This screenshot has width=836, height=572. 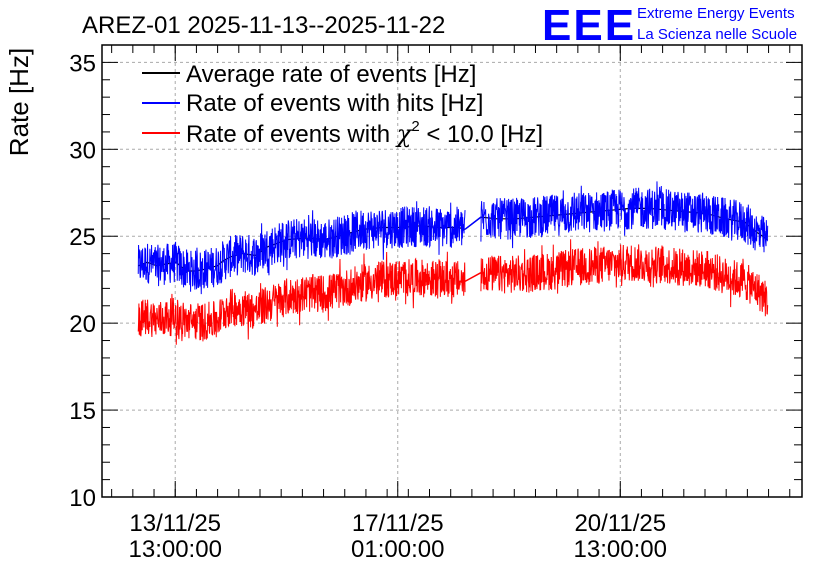 What do you see at coordinates (620, 523) in the screenshot?
I see `x-tick-label-date: 20/11/25` at bounding box center [620, 523].